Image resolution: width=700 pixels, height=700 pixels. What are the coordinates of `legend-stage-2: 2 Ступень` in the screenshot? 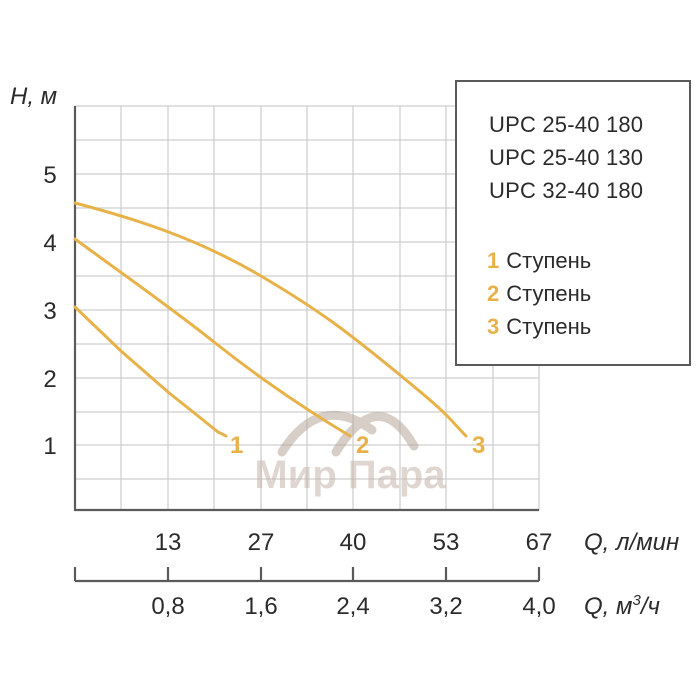 It's located at (539, 293).